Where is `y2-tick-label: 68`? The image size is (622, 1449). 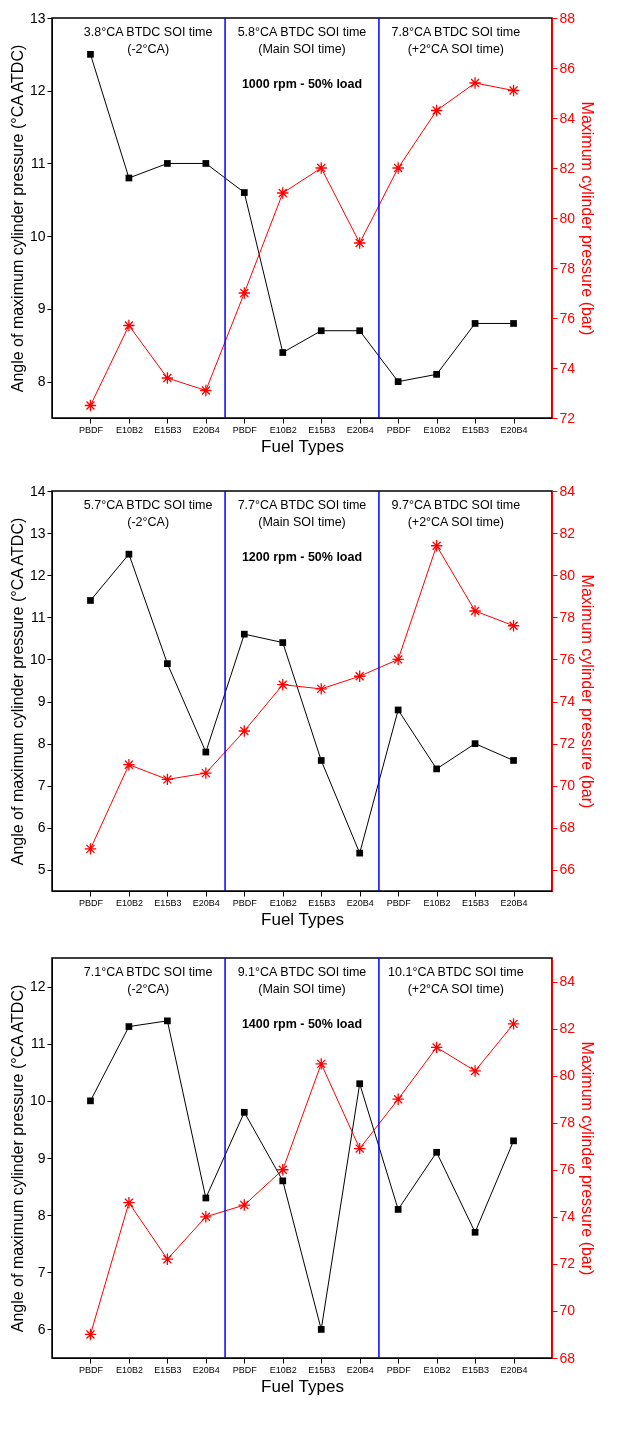 y2-tick-label: 68 is located at coordinates (567, 827).